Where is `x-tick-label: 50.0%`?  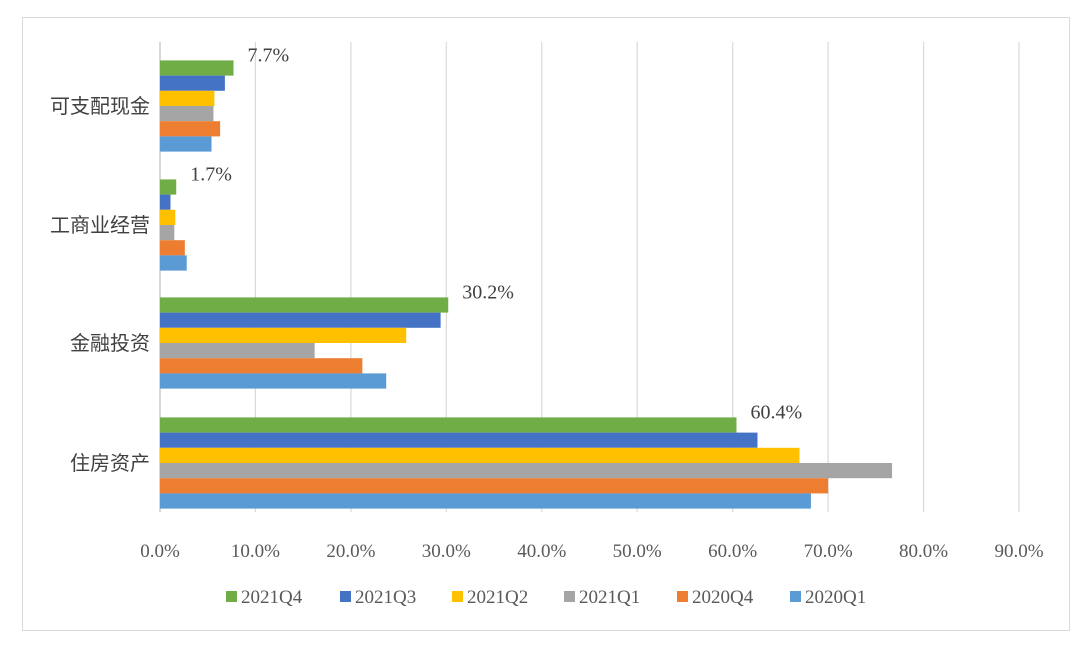 x-tick-label: 50.0% is located at coordinates (637, 551).